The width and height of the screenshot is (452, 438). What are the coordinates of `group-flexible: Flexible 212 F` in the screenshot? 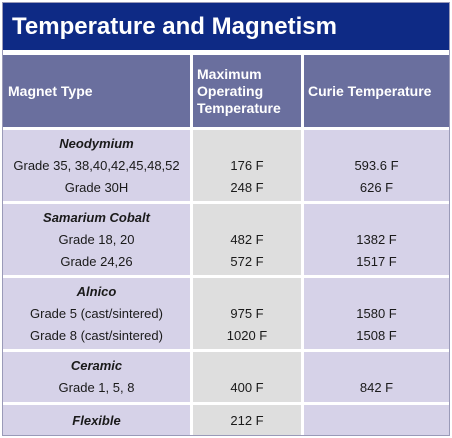 It's located at (226, 420).